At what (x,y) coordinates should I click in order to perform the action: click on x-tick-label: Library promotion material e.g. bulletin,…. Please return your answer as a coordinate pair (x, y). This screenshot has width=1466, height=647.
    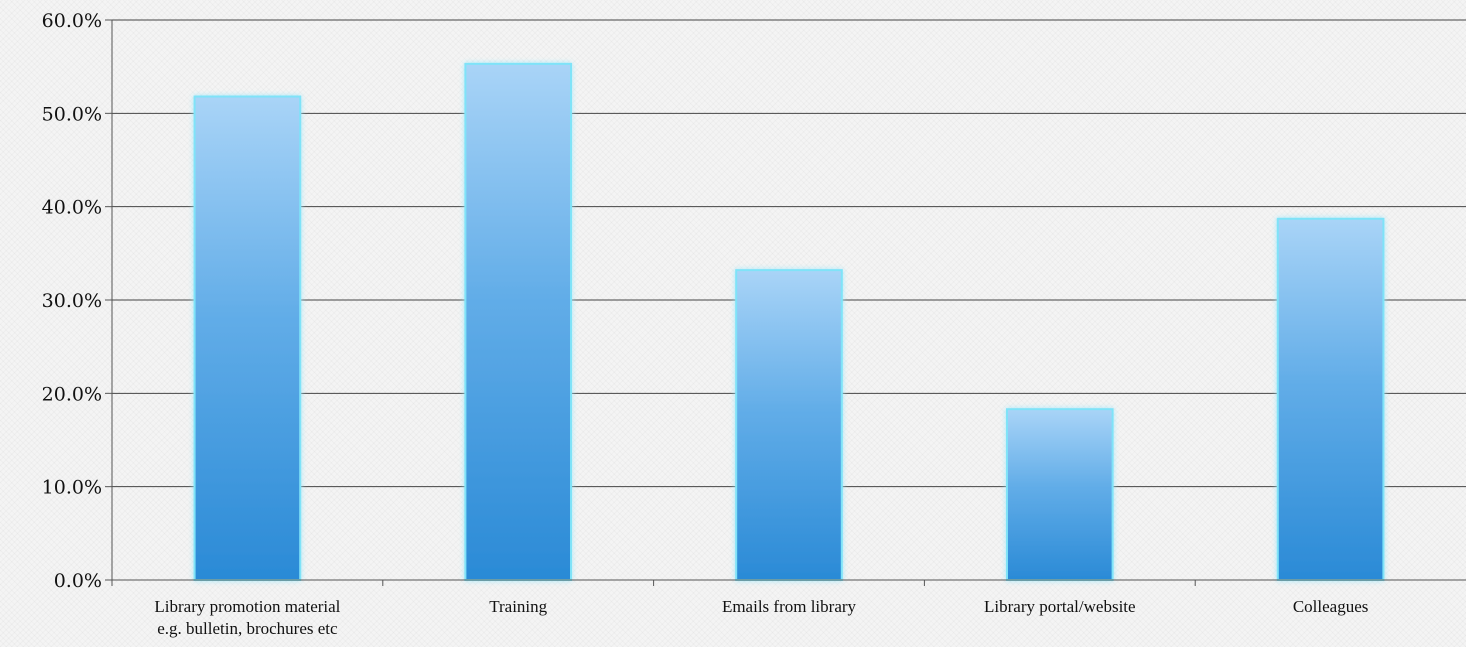
    Looking at the image, I should click on (247, 617).